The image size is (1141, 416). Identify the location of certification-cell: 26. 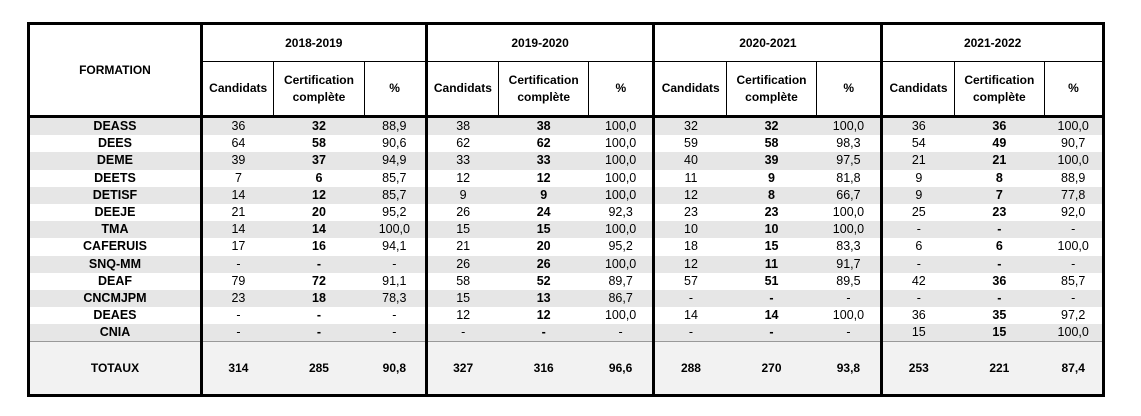
(543, 264).